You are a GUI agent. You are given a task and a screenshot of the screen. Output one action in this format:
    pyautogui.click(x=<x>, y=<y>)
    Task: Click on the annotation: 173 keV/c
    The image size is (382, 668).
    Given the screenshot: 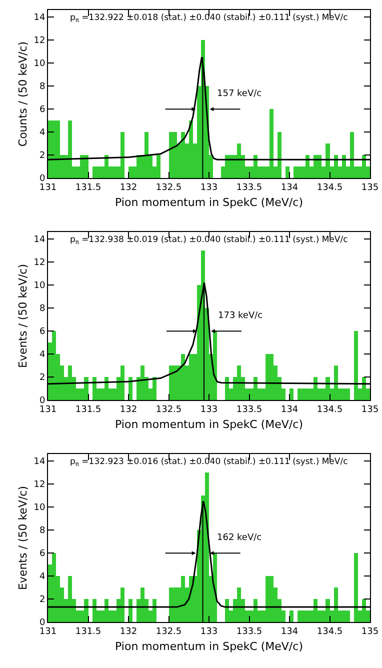 What is the action you would take?
    pyautogui.click(x=240, y=316)
    